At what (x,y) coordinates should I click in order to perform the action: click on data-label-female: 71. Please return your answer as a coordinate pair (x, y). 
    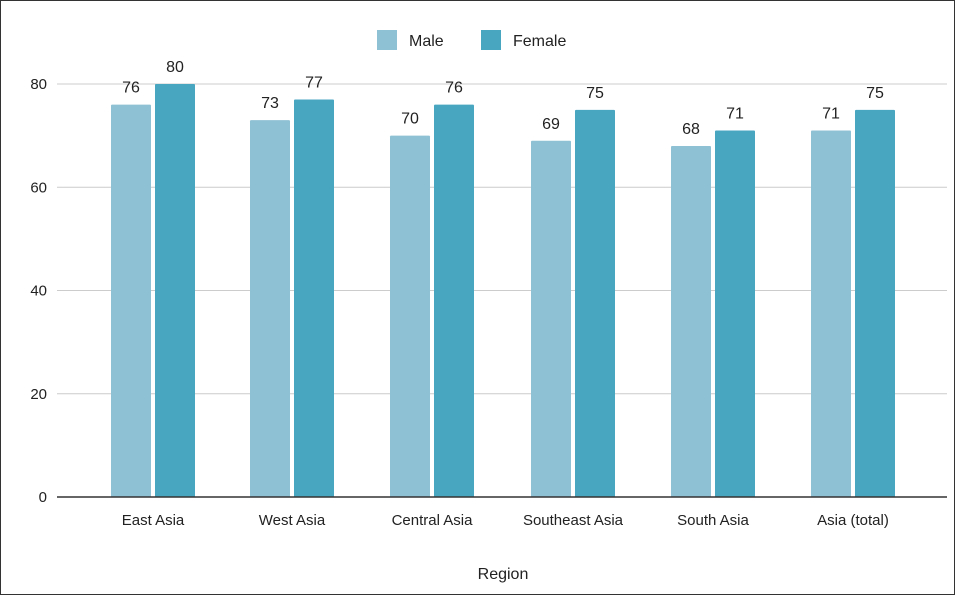
    Looking at the image, I should click on (735, 113).